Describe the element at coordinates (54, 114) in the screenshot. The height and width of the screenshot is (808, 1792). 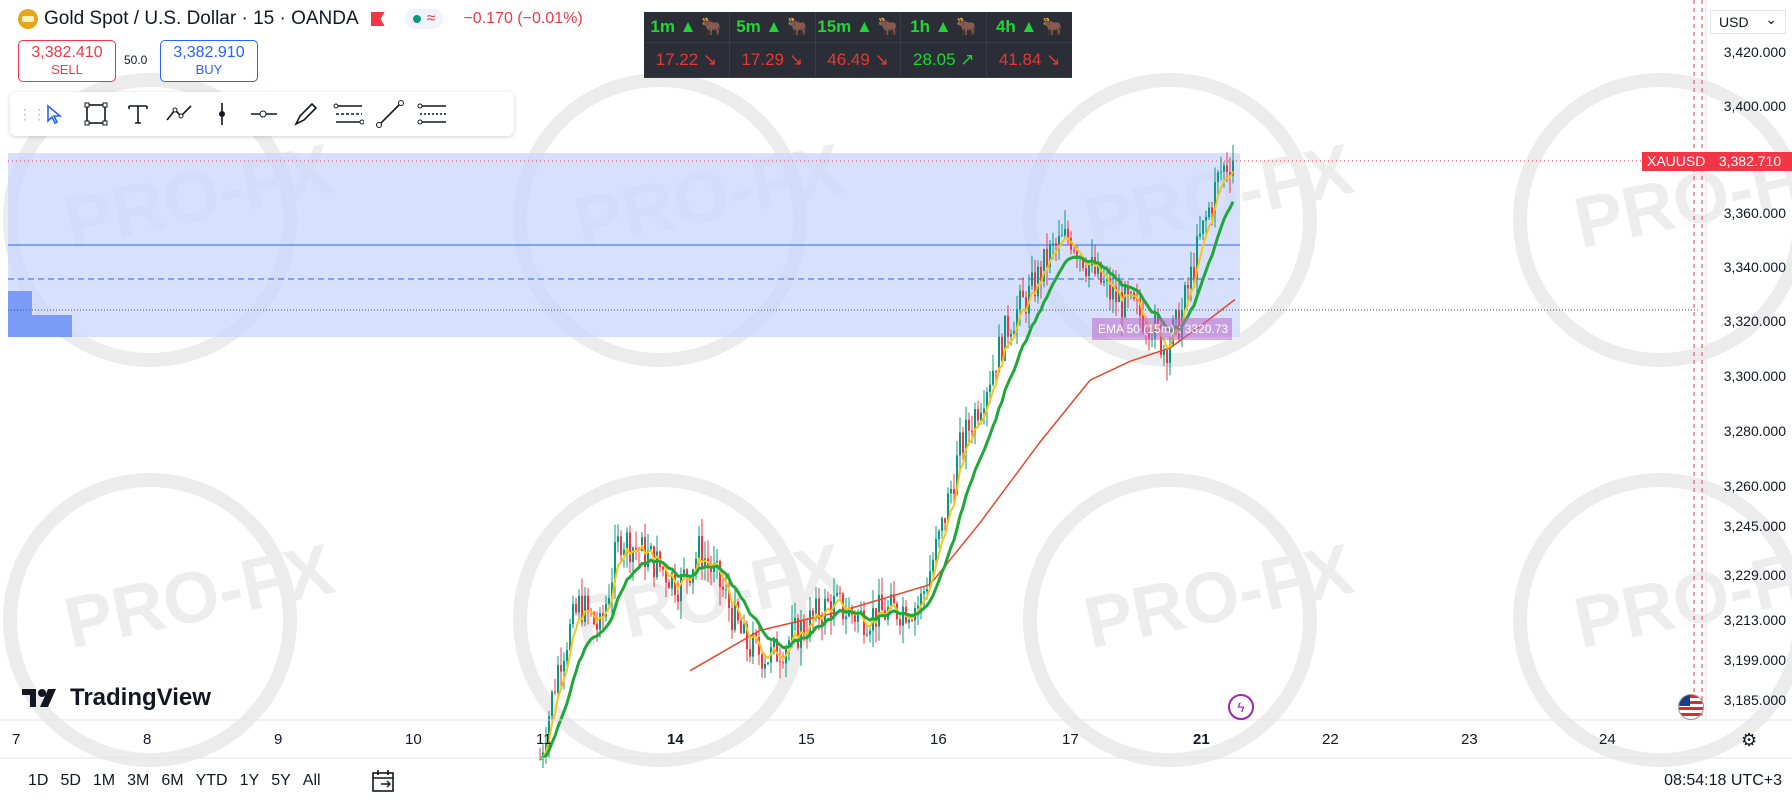
I see `cursor-icon` at that location.